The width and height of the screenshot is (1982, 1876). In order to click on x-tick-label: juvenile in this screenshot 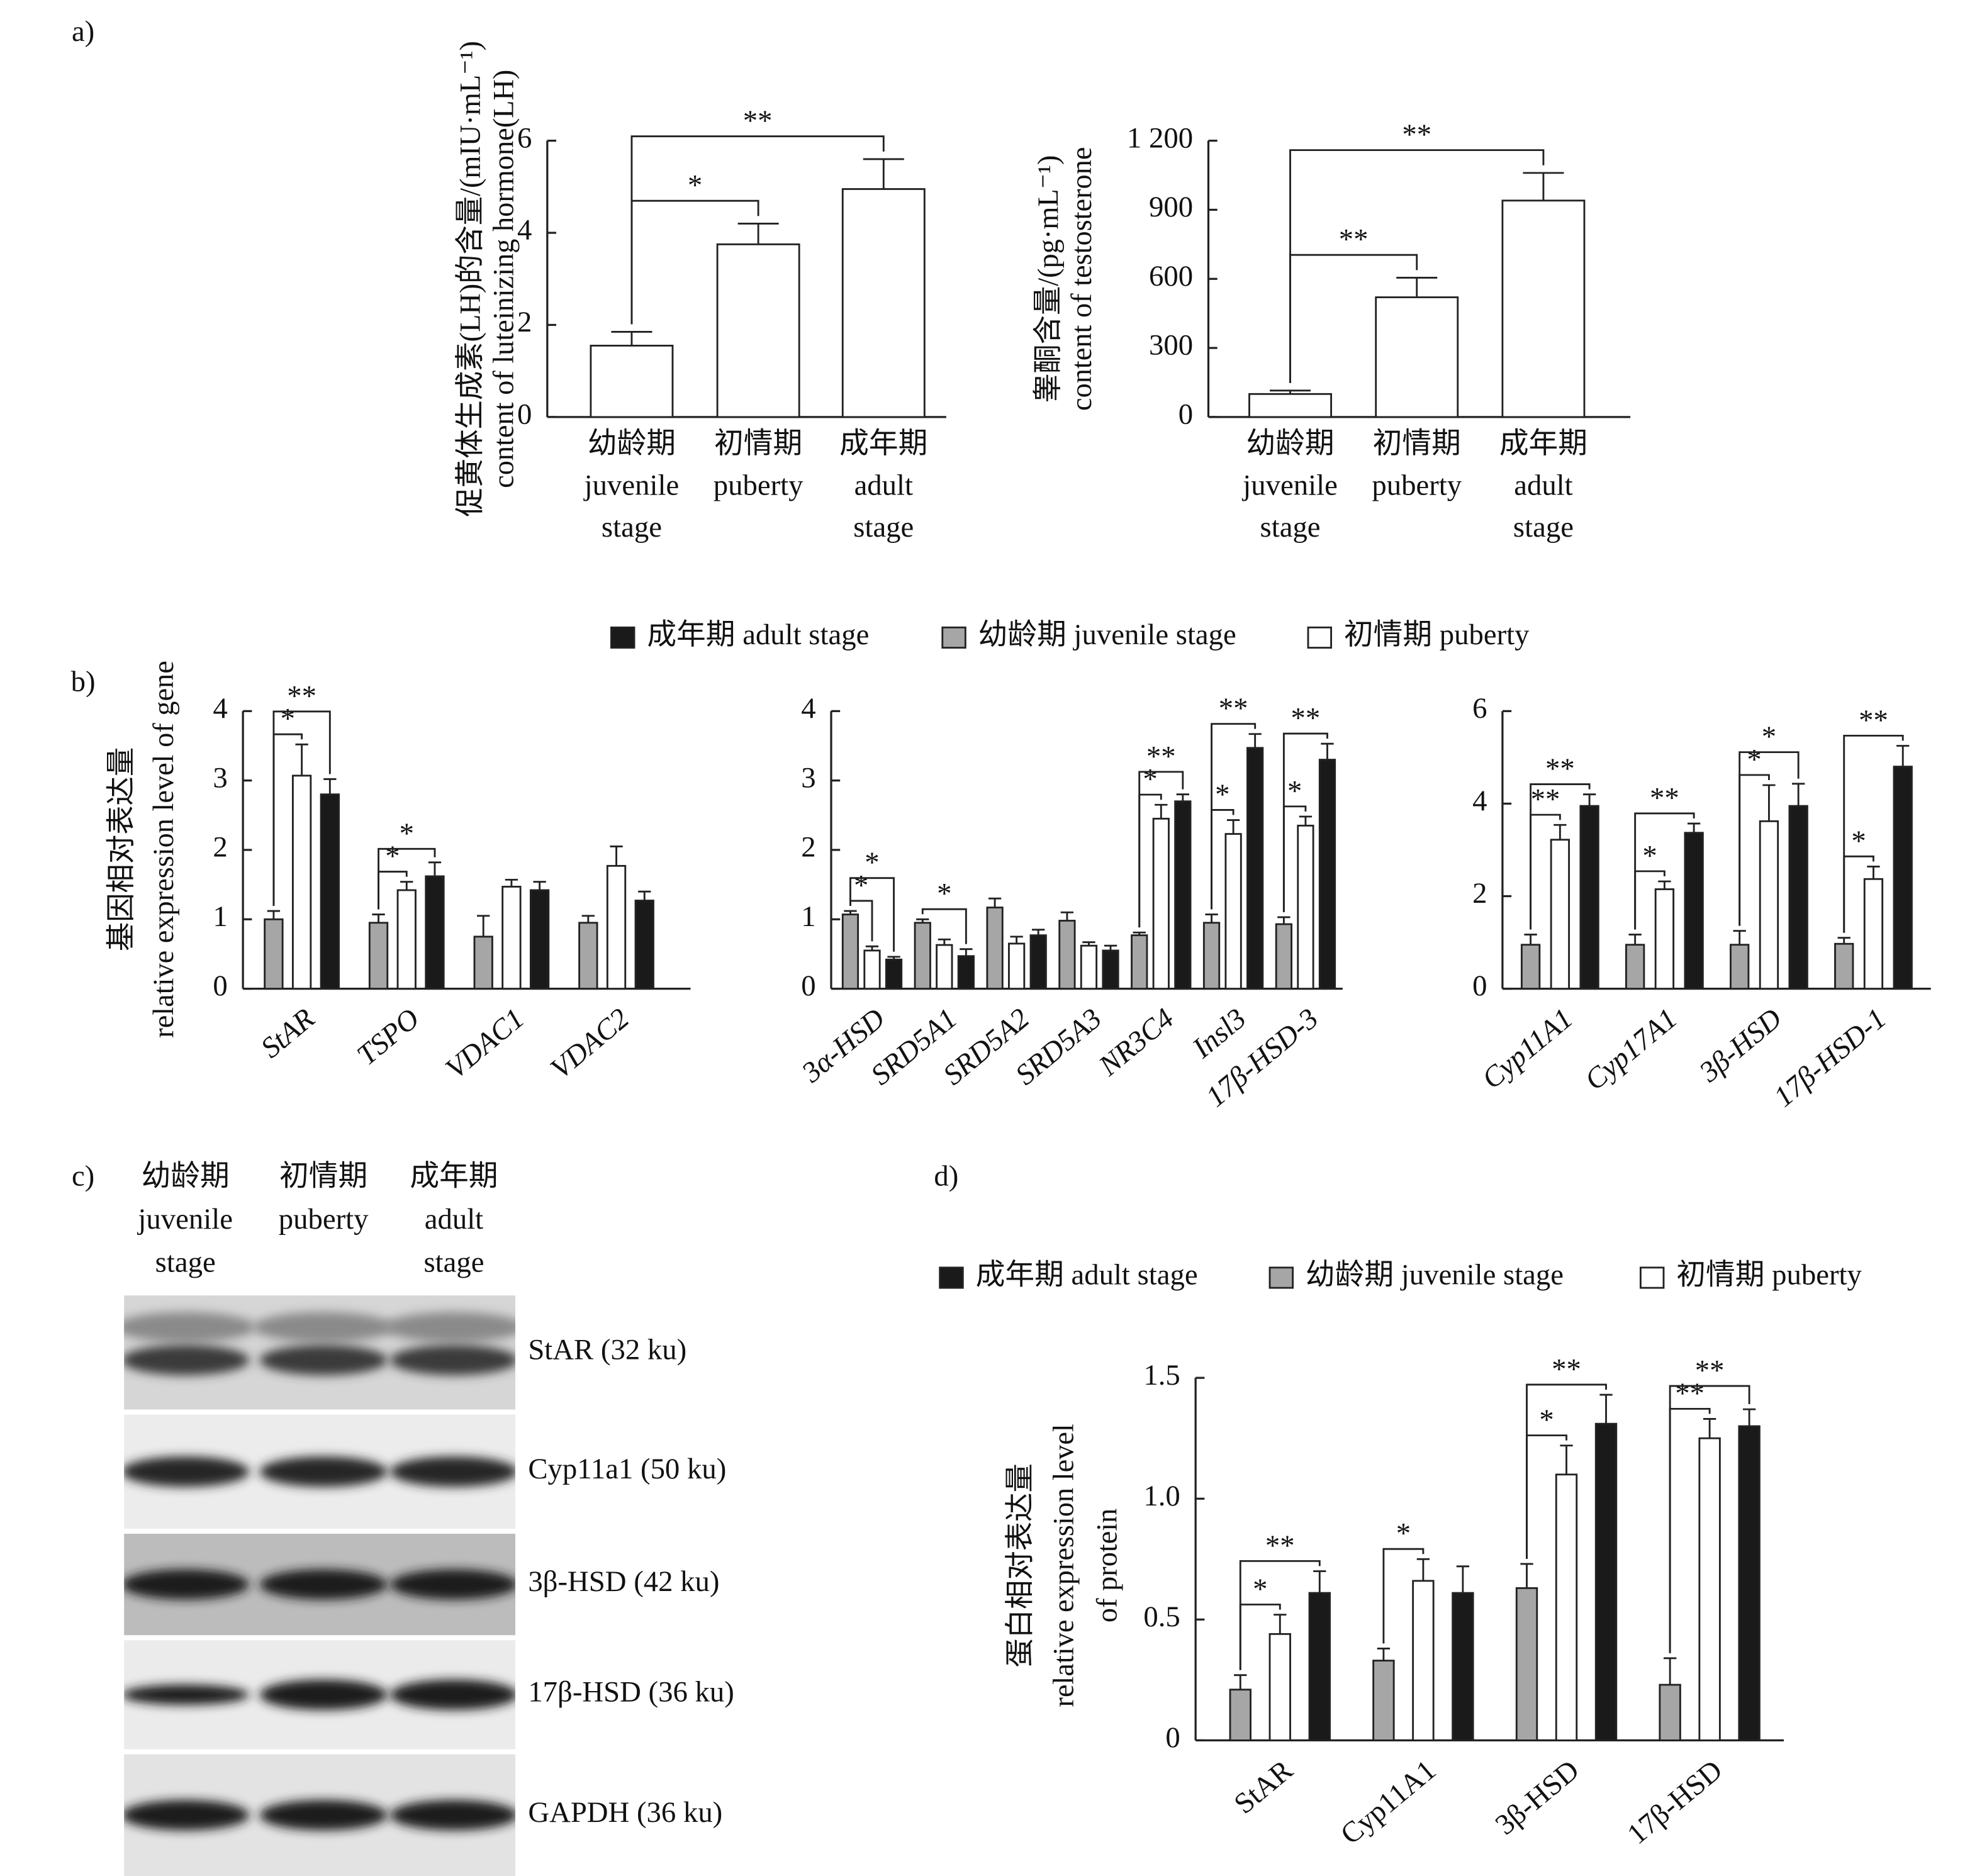, I will do `click(631, 486)`.